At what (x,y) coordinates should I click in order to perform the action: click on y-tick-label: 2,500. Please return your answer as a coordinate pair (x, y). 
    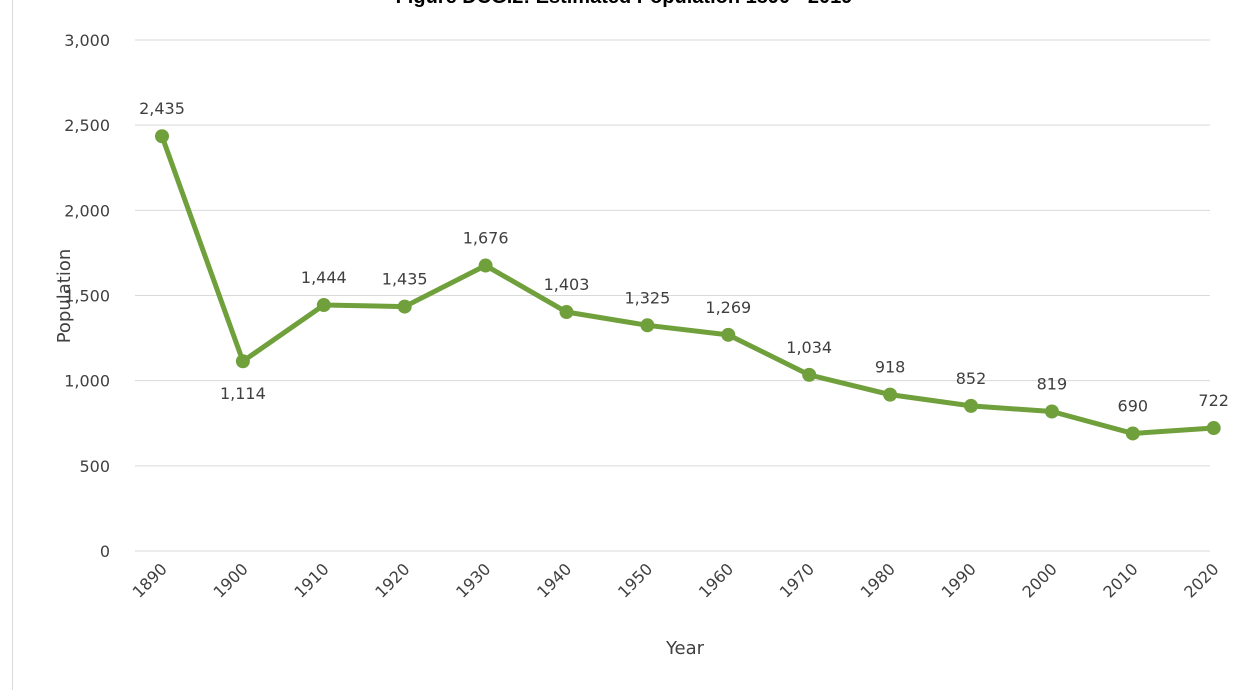
    Looking at the image, I should click on (87, 125).